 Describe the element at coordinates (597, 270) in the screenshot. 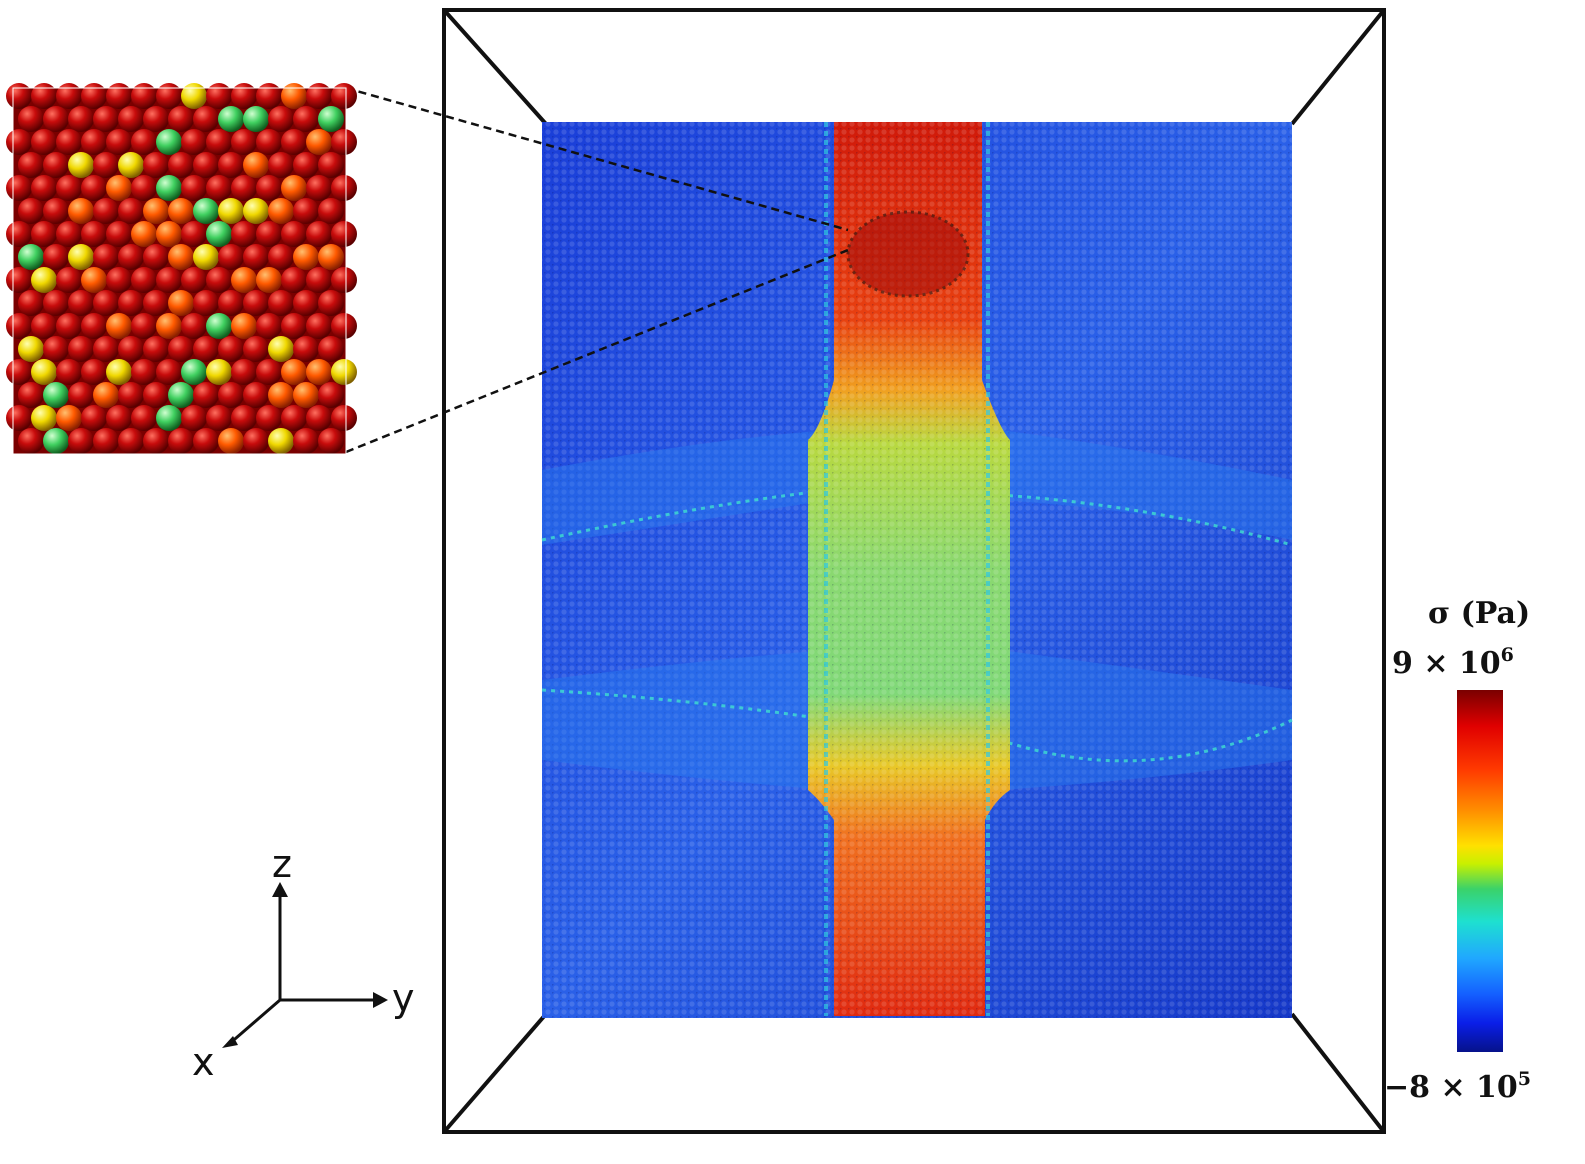

I see `zoom-connector-lines` at that location.